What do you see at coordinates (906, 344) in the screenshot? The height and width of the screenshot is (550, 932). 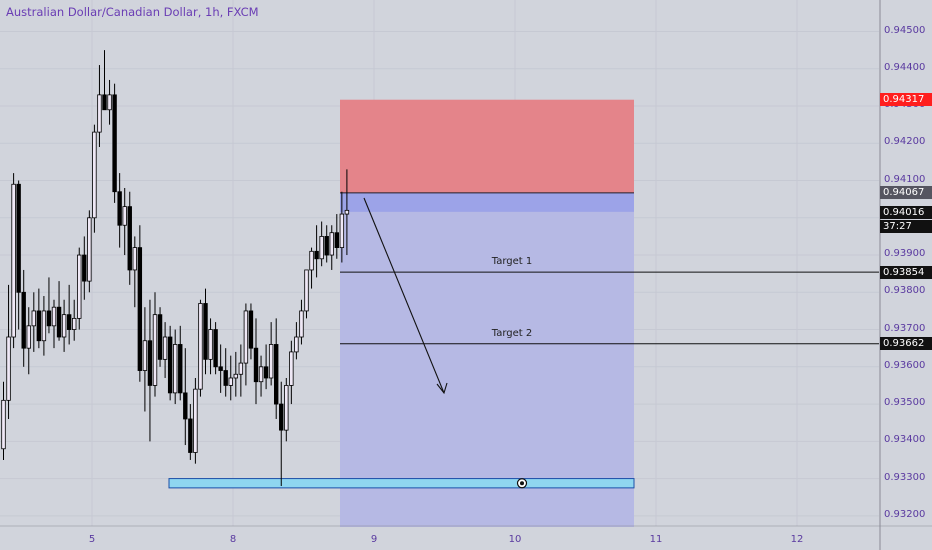 I see `target-2-price-label: 0.93662` at bounding box center [906, 344].